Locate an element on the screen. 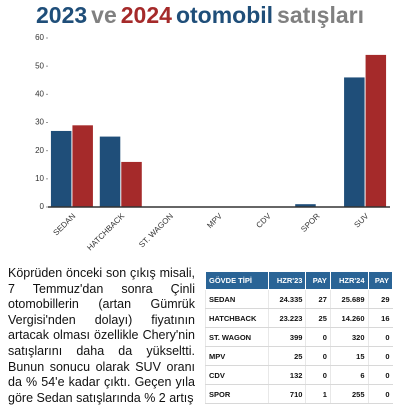  table-cell: 320 is located at coordinates (348, 337).